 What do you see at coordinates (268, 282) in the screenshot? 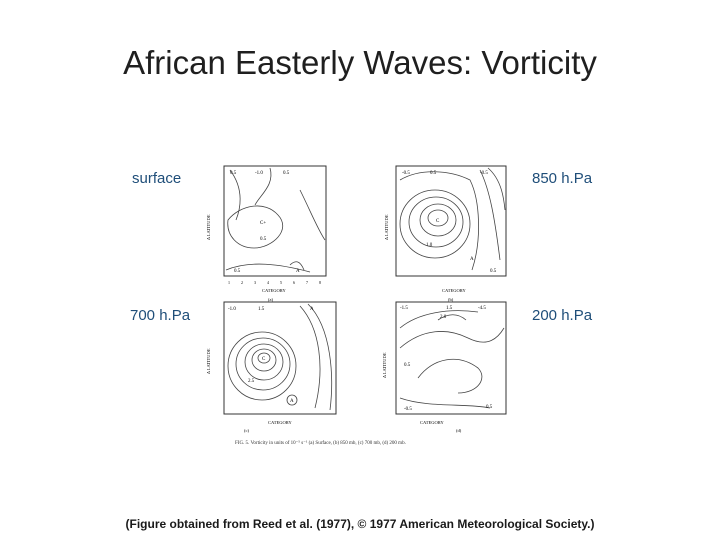
I see `svg-text: 4` at bounding box center [268, 282].